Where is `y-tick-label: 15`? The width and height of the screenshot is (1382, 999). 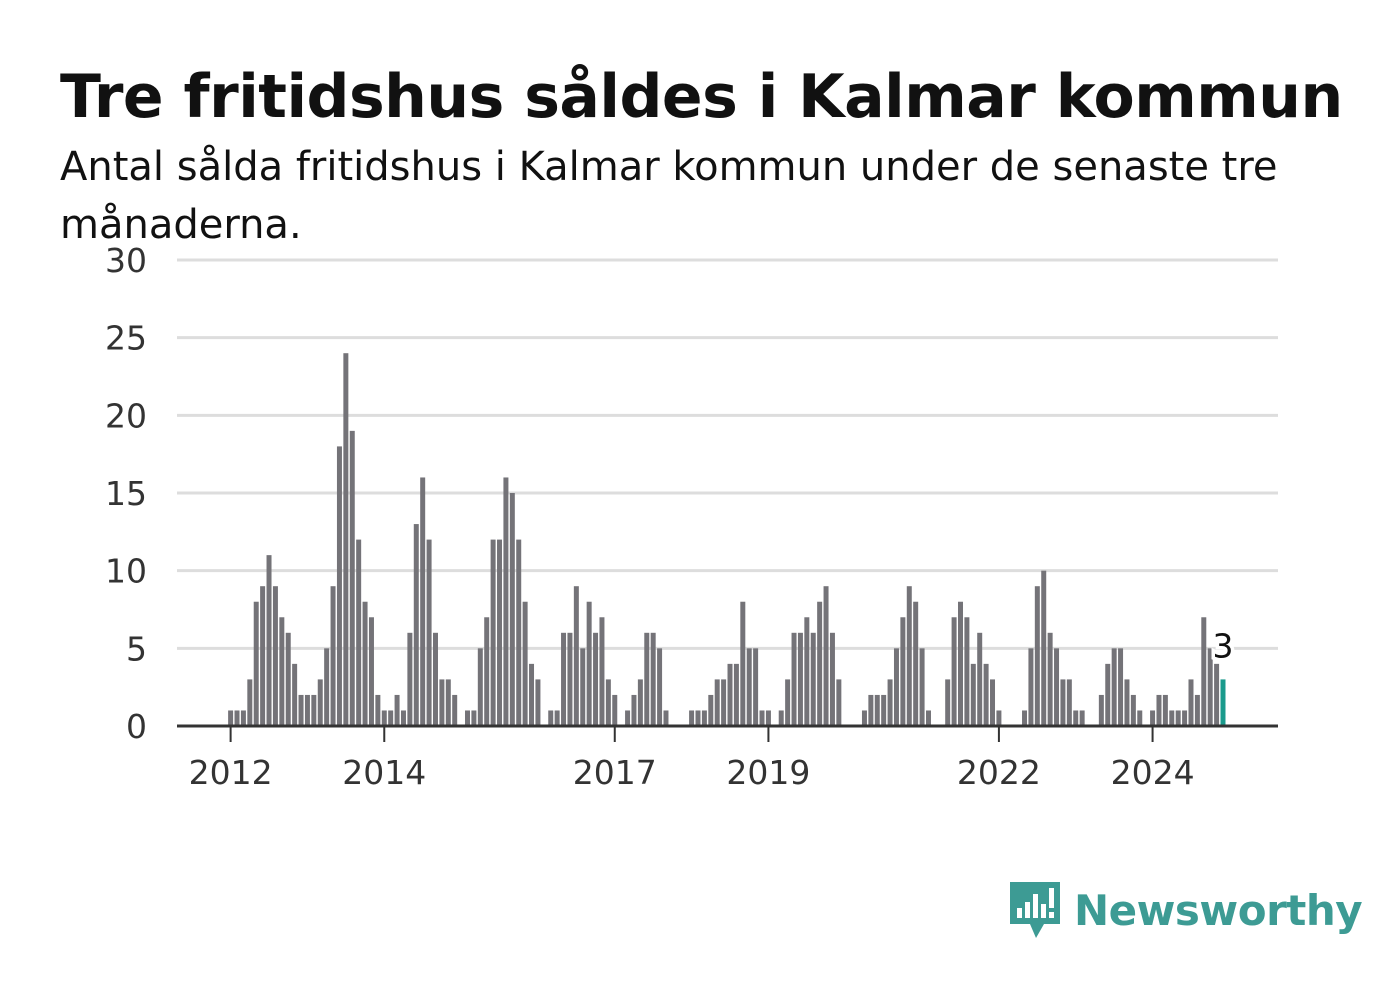 y-tick-label: 15 is located at coordinates (126, 493).